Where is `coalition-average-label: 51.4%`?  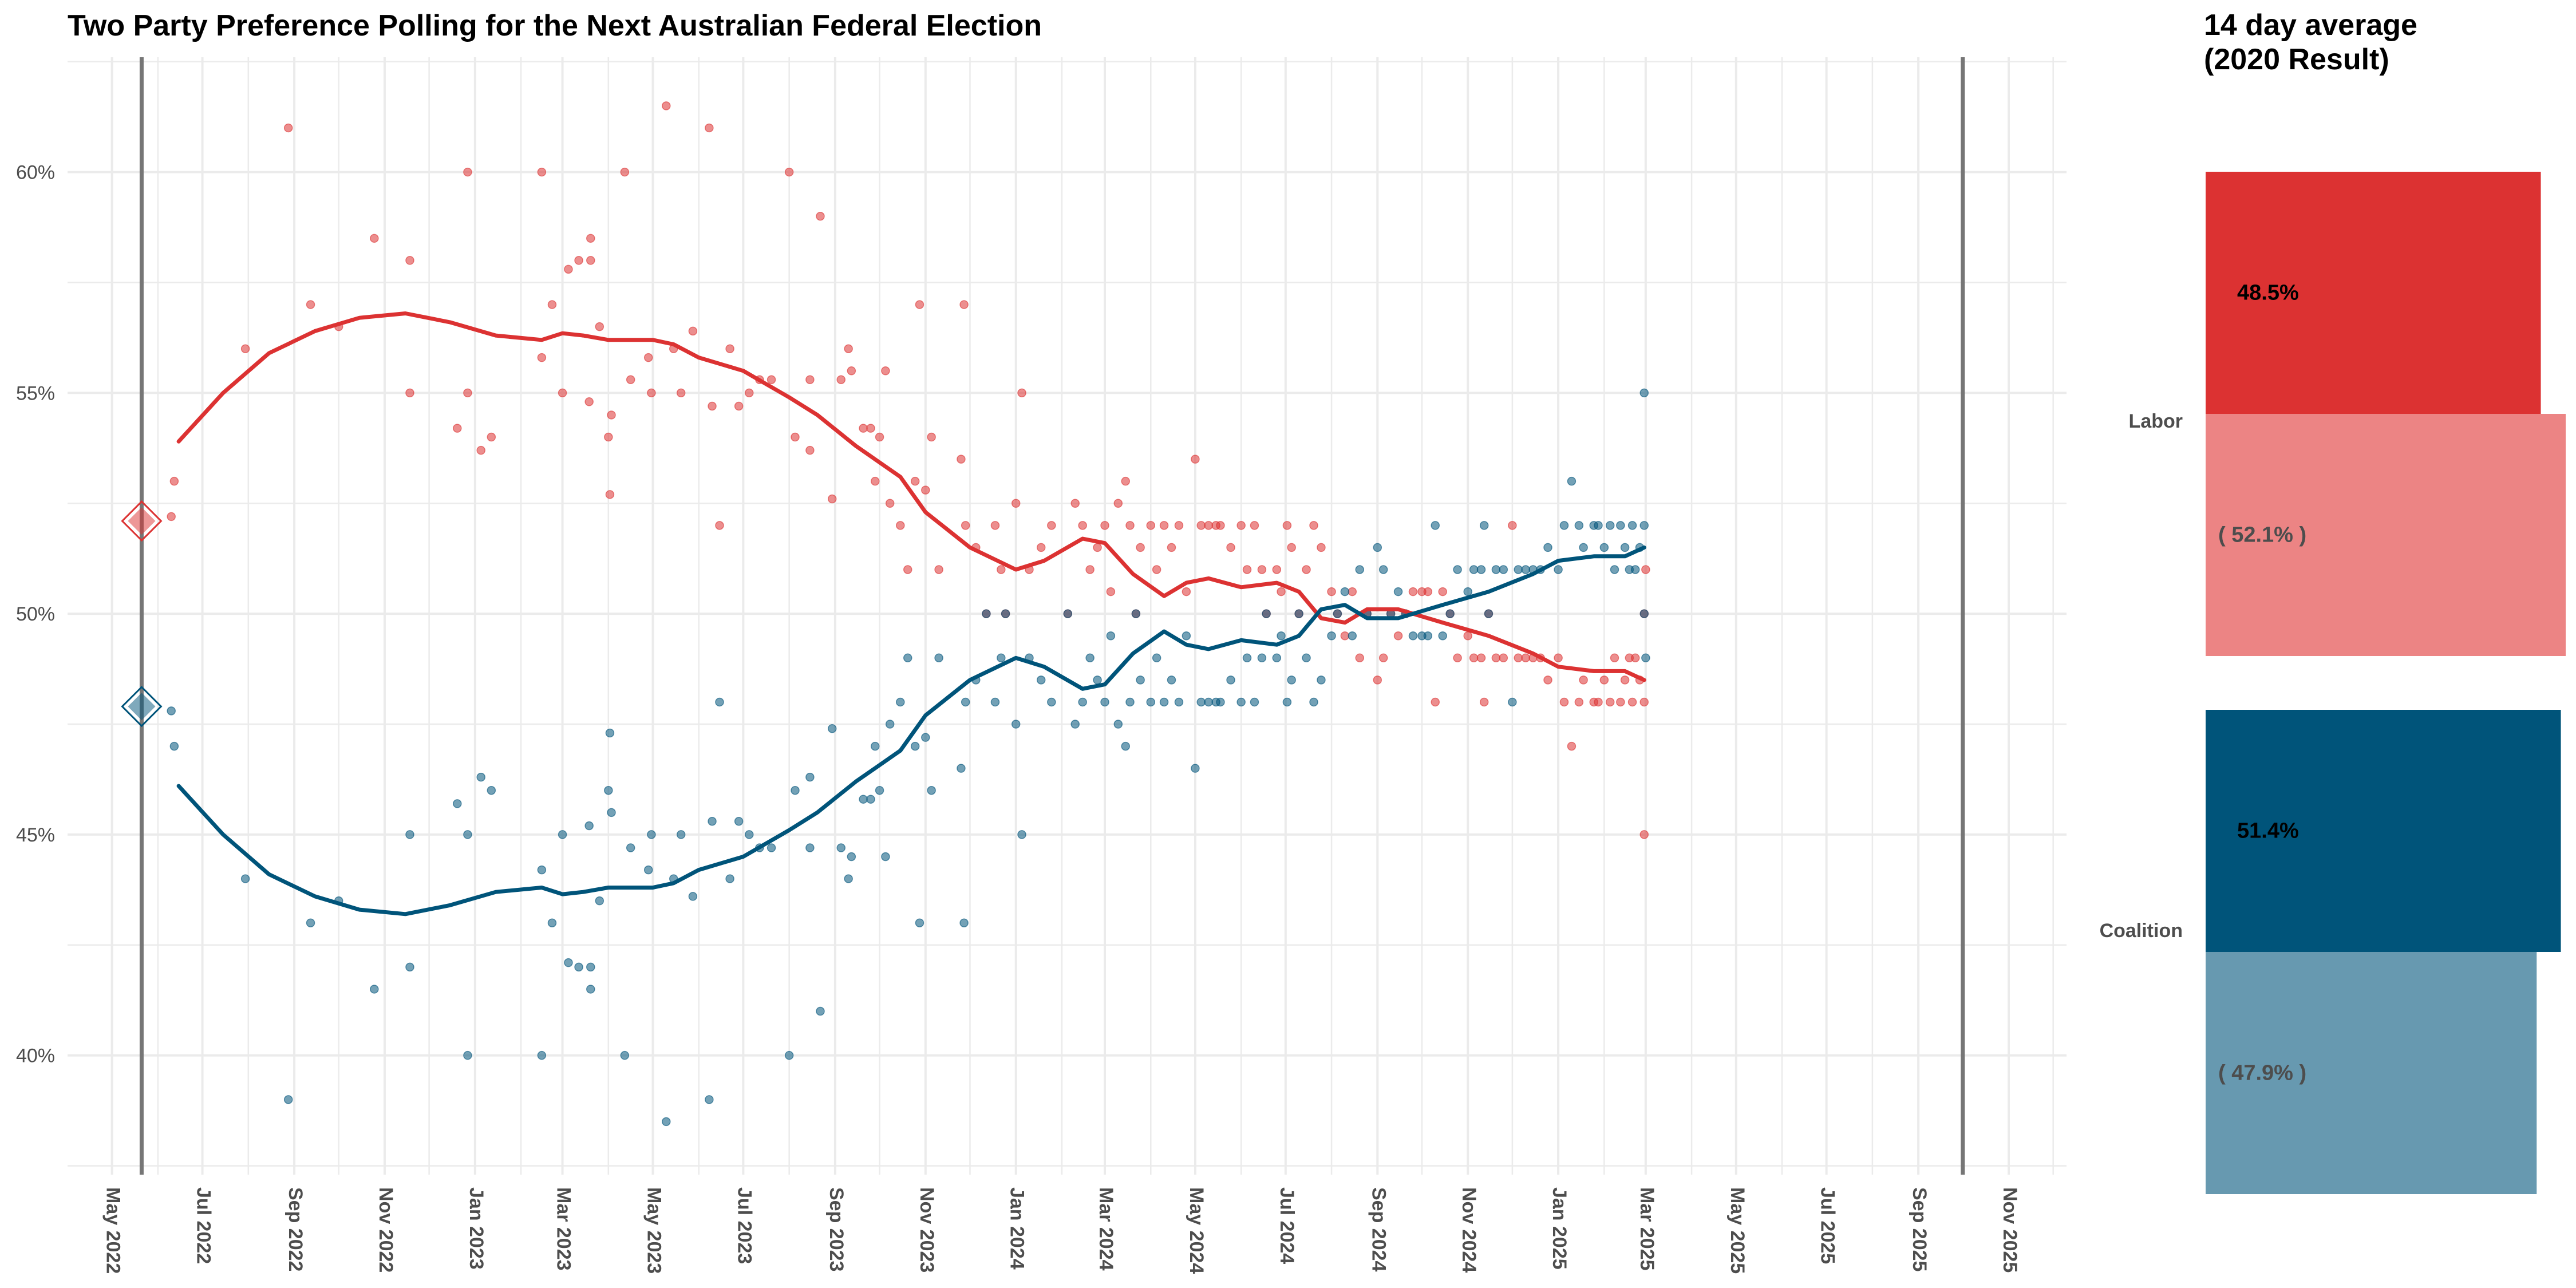 coalition-average-label: 51.4% is located at coordinates (2268, 831).